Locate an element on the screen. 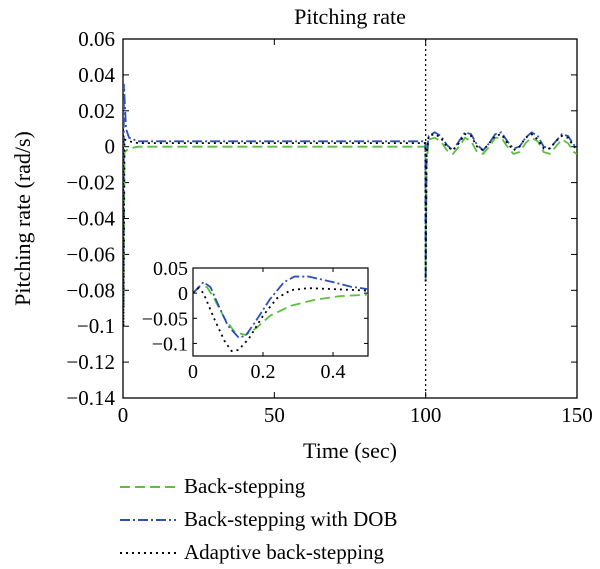  x-tick-label: 100 is located at coordinates (426, 415).